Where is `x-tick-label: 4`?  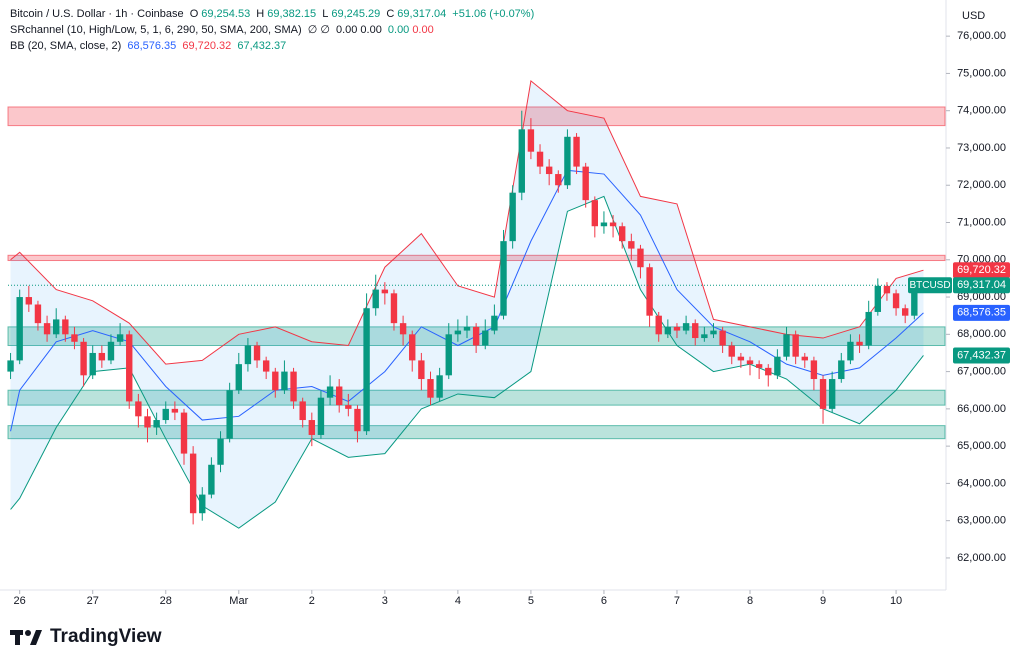
x-tick-label: 4 is located at coordinates (458, 601).